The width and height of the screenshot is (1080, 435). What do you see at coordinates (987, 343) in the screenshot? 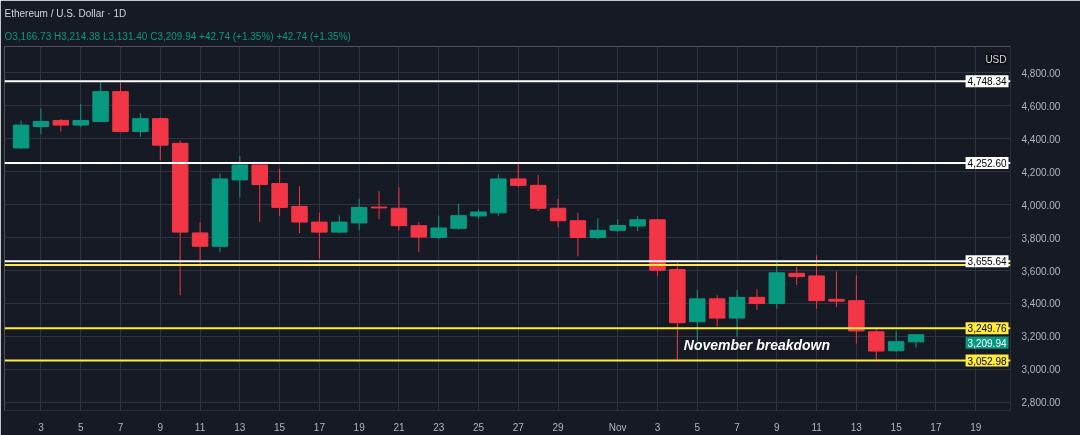
I see `annotation: 3,209.94` at bounding box center [987, 343].